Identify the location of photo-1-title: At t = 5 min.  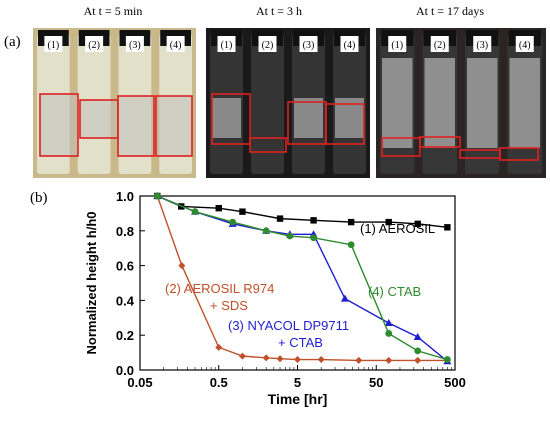
(113, 11).